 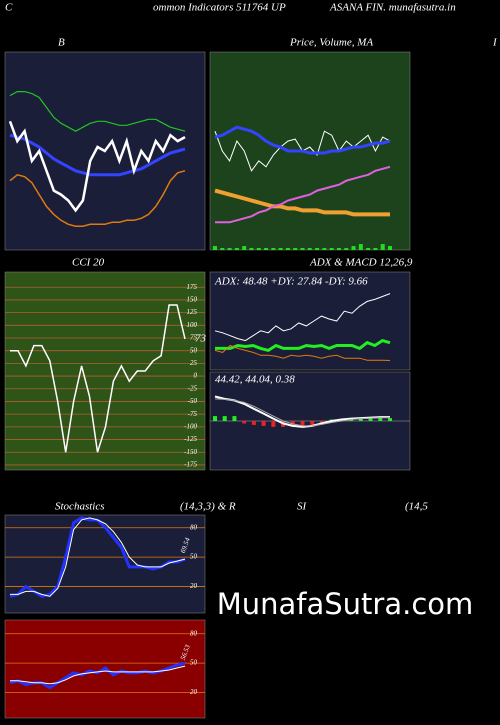 I want to click on y-tick-label: 25, so click(x=194, y=363).